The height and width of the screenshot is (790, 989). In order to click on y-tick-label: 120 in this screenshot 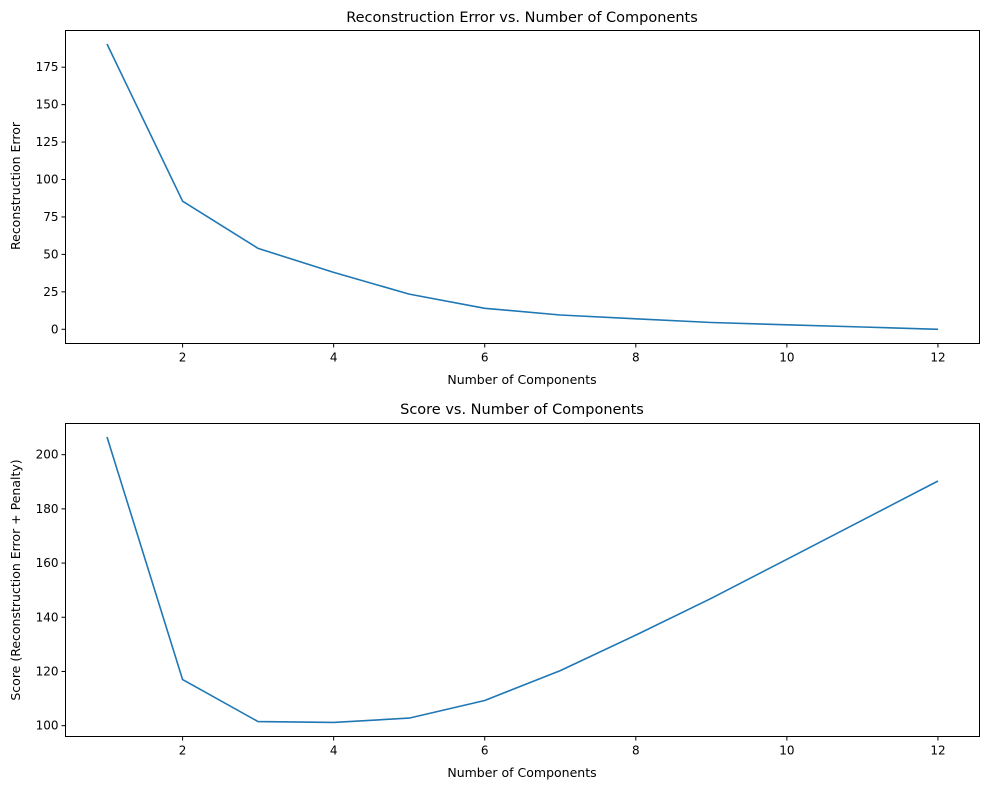, I will do `click(47, 671)`.